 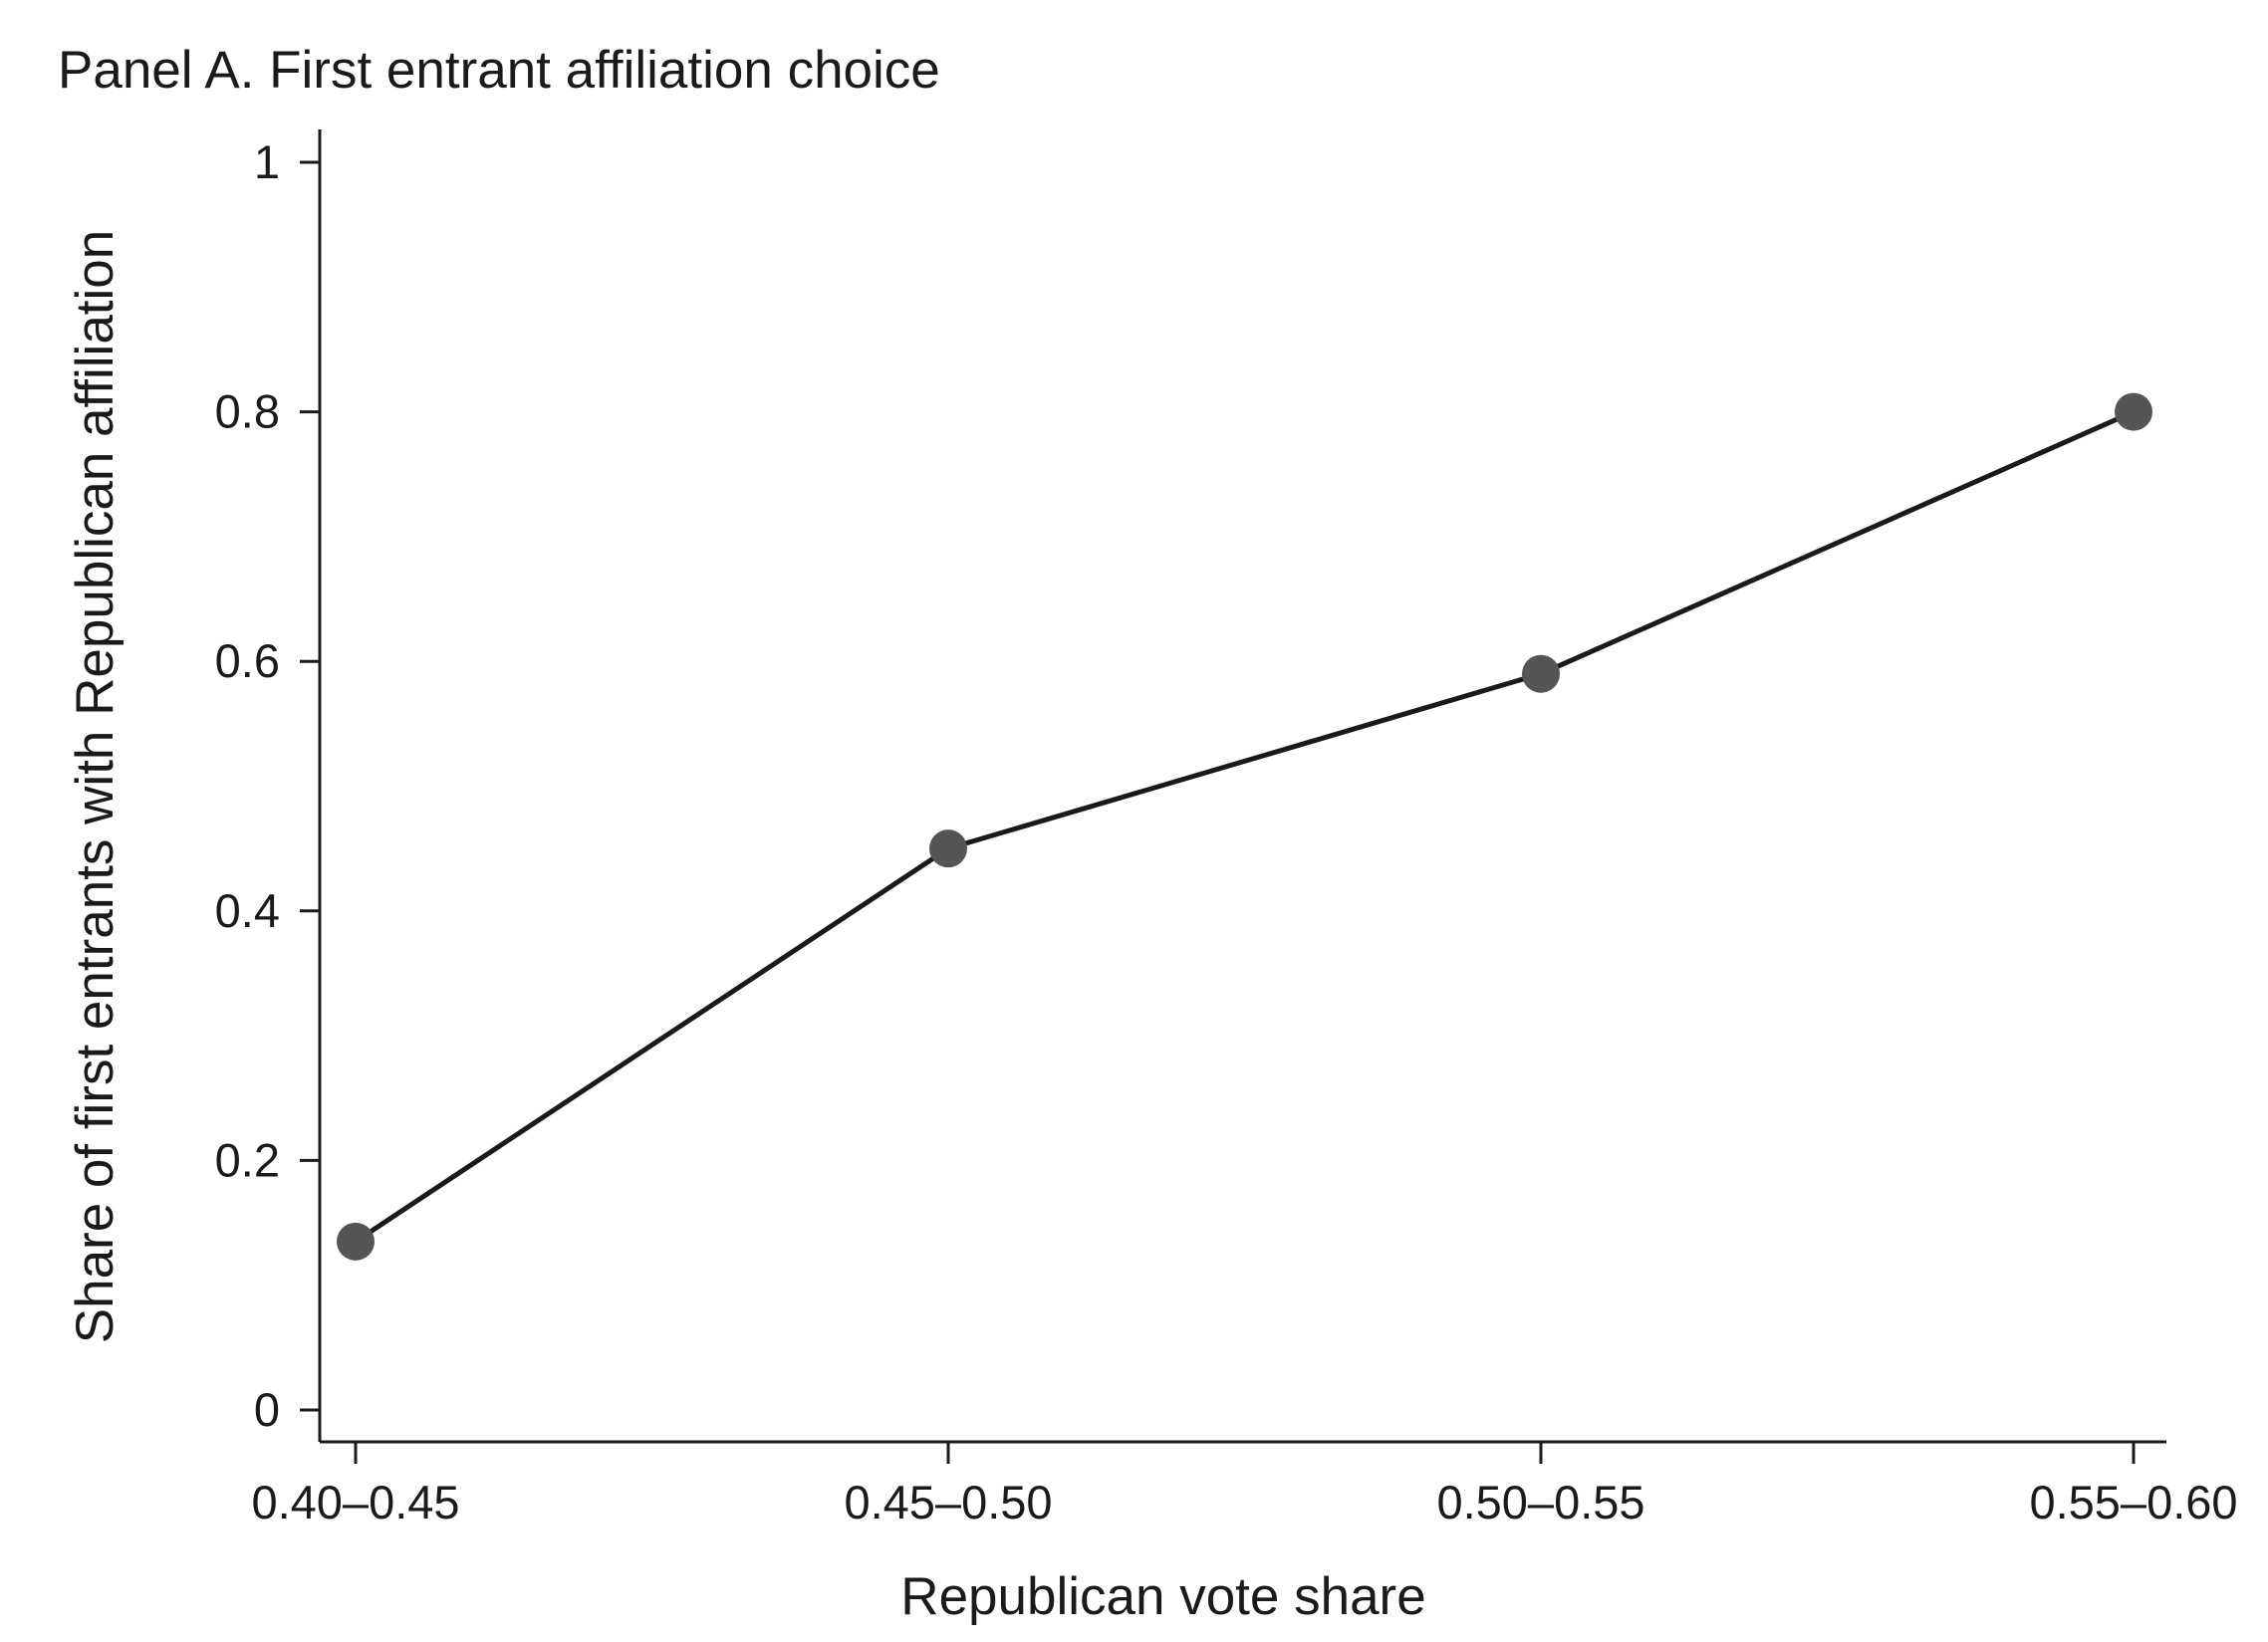 What do you see at coordinates (948, 1502) in the screenshot?
I see `x-tick-label: 0.45–0.50` at bounding box center [948, 1502].